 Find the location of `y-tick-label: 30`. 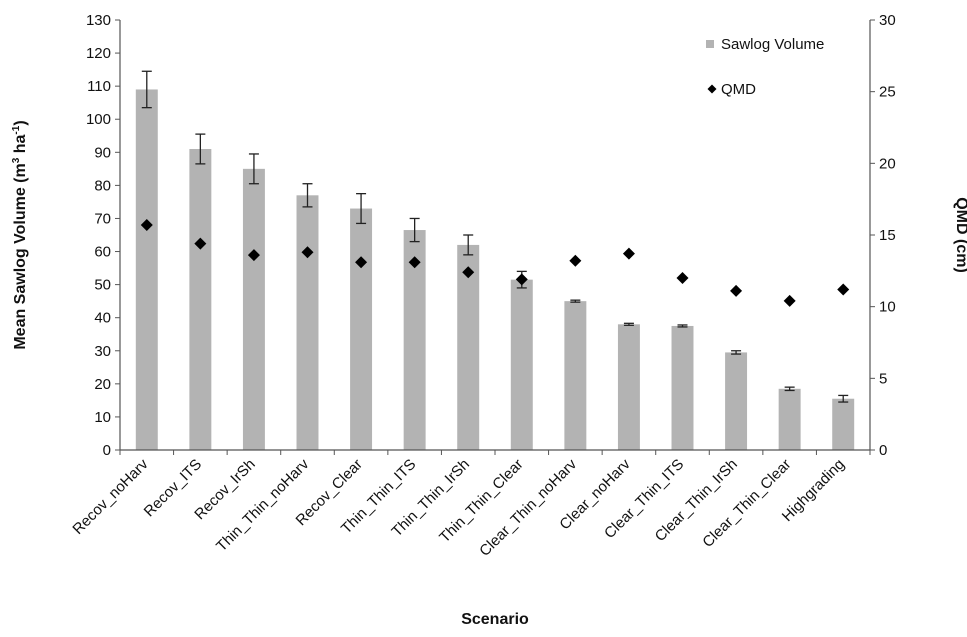

y-tick-label: 30 is located at coordinates (102, 351).